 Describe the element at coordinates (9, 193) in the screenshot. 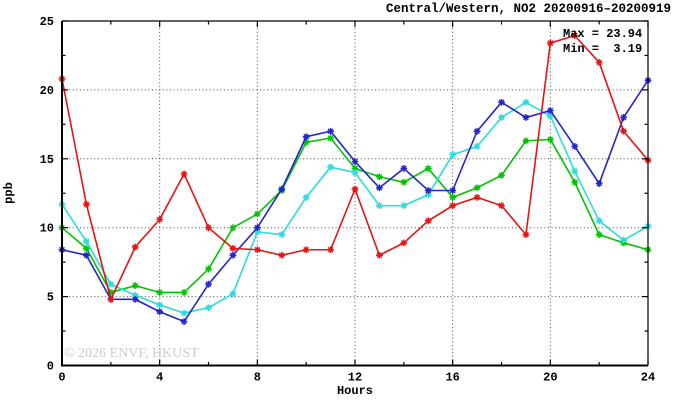

I see `y-axis-label: ppb` at that location.